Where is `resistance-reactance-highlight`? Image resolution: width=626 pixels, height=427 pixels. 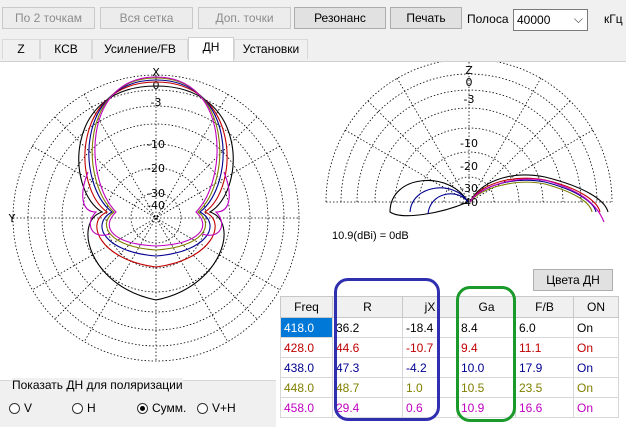
resistance-reactance-highlight is located at coordinates (387, 349).